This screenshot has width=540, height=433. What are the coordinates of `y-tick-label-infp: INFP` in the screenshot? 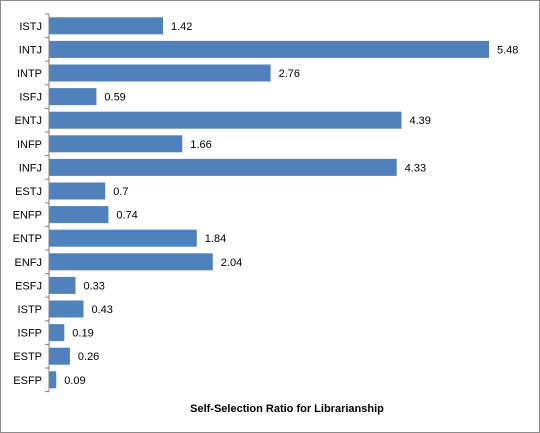 It's located at (29, 145).